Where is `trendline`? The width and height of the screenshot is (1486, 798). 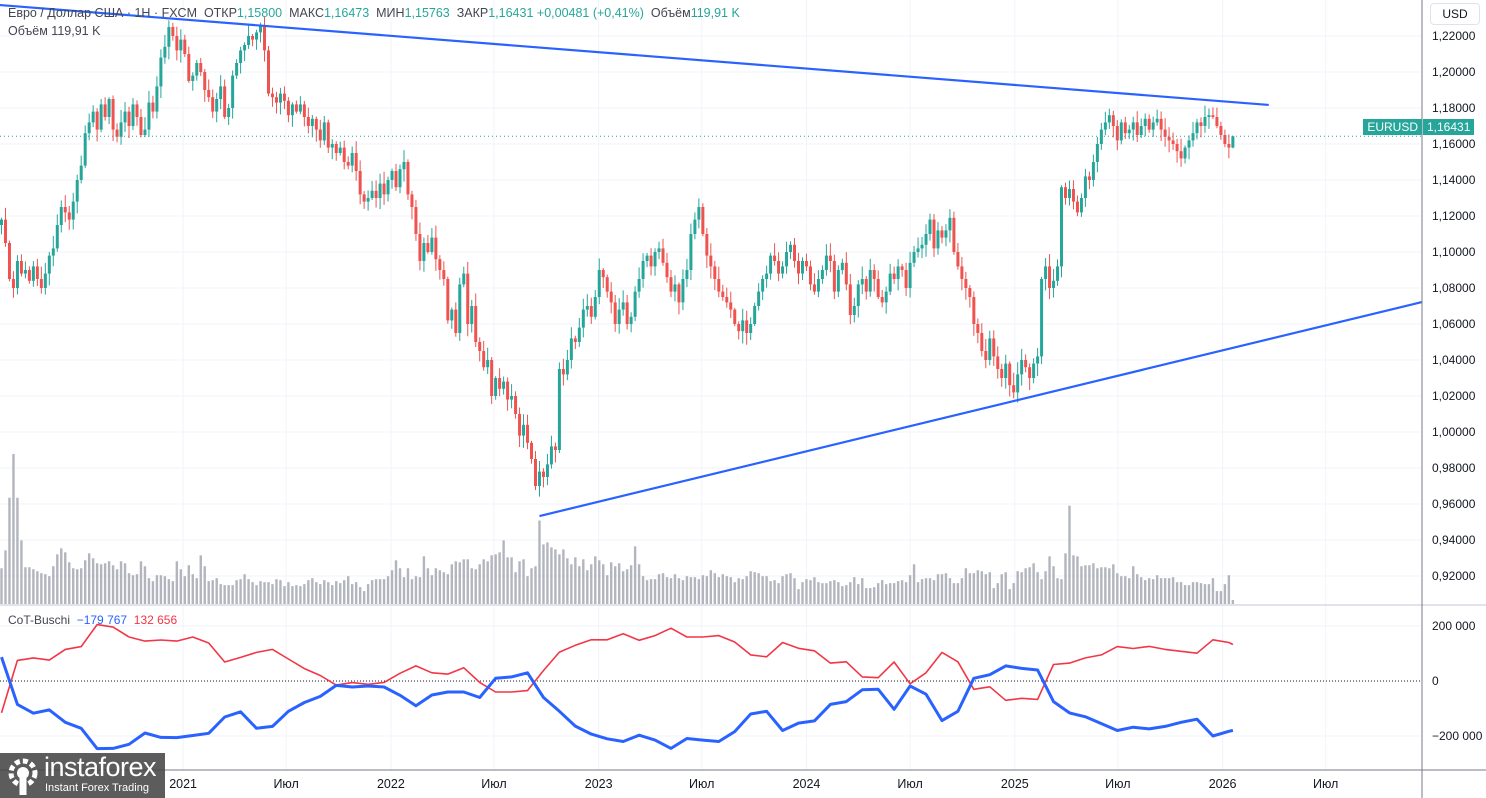
trendline is located at coordinates (634, 55).